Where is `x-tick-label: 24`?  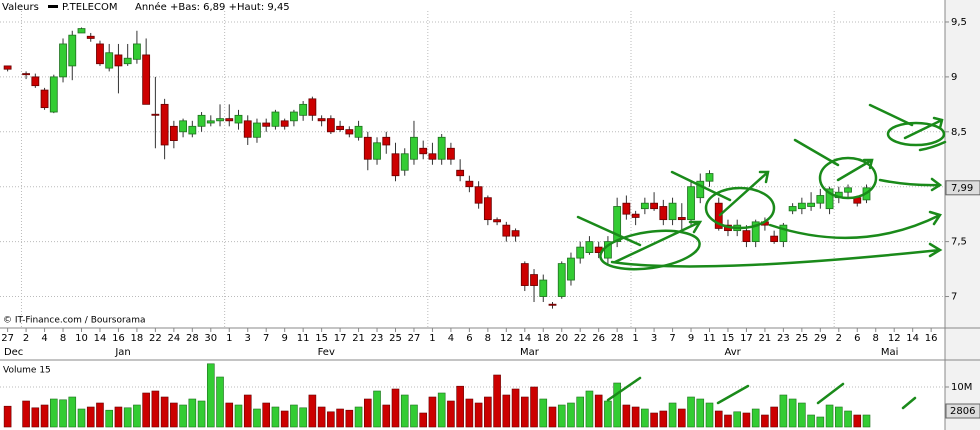
x-tick-label: 24 is located at coordinates (173, 338).